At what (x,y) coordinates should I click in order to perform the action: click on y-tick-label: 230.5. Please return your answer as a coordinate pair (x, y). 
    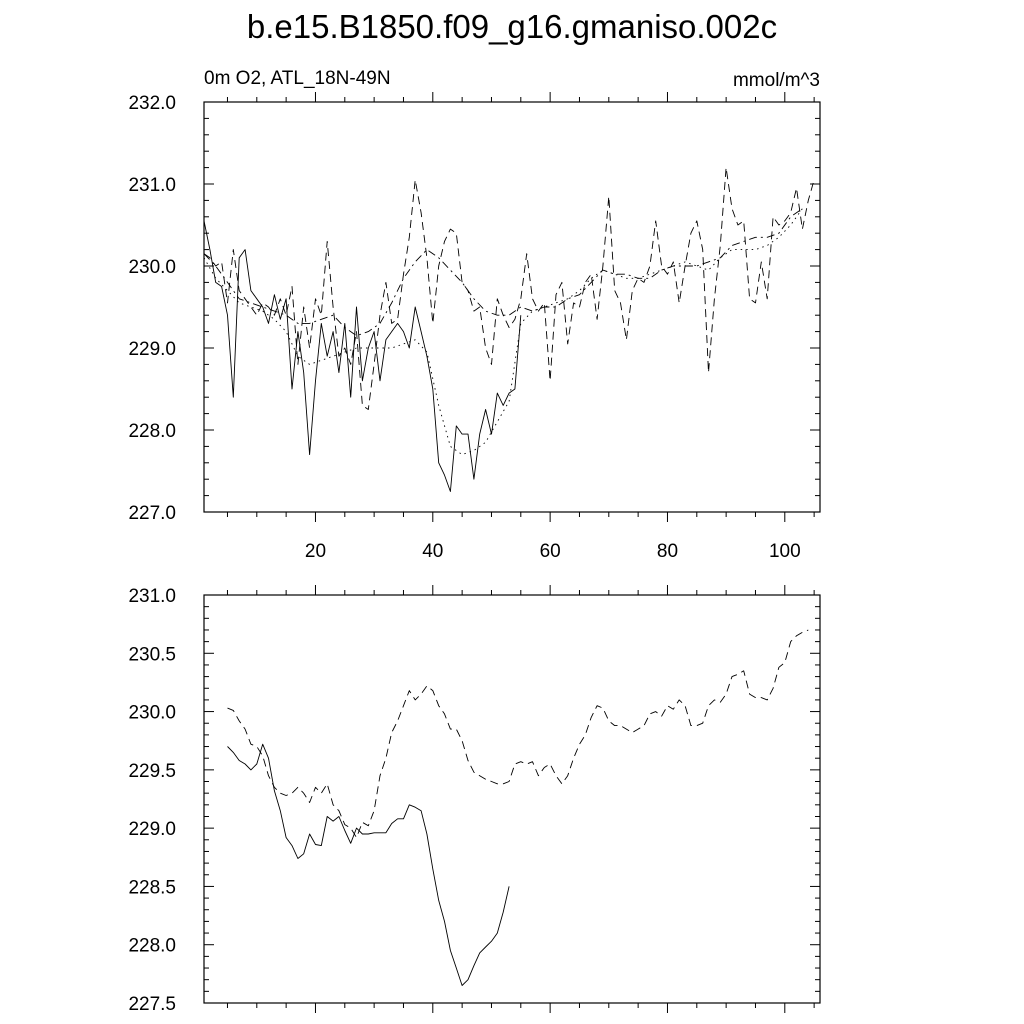
    Looking at the image, I should click on (152, 654).